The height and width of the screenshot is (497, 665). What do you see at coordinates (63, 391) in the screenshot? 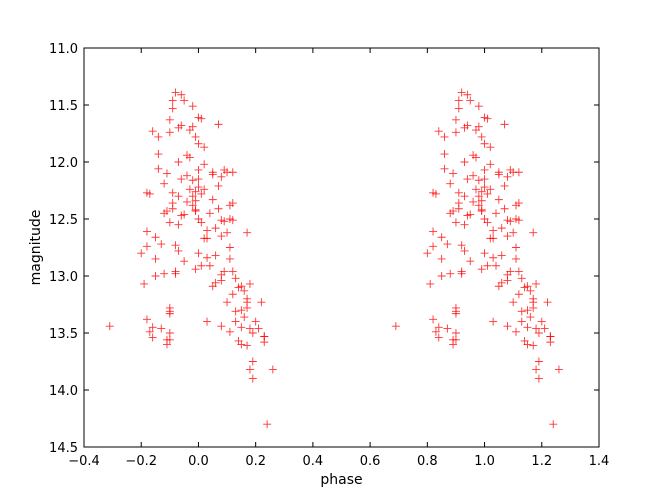
I see `y-tick-label: 14.0` at bounding box center [63, 391].